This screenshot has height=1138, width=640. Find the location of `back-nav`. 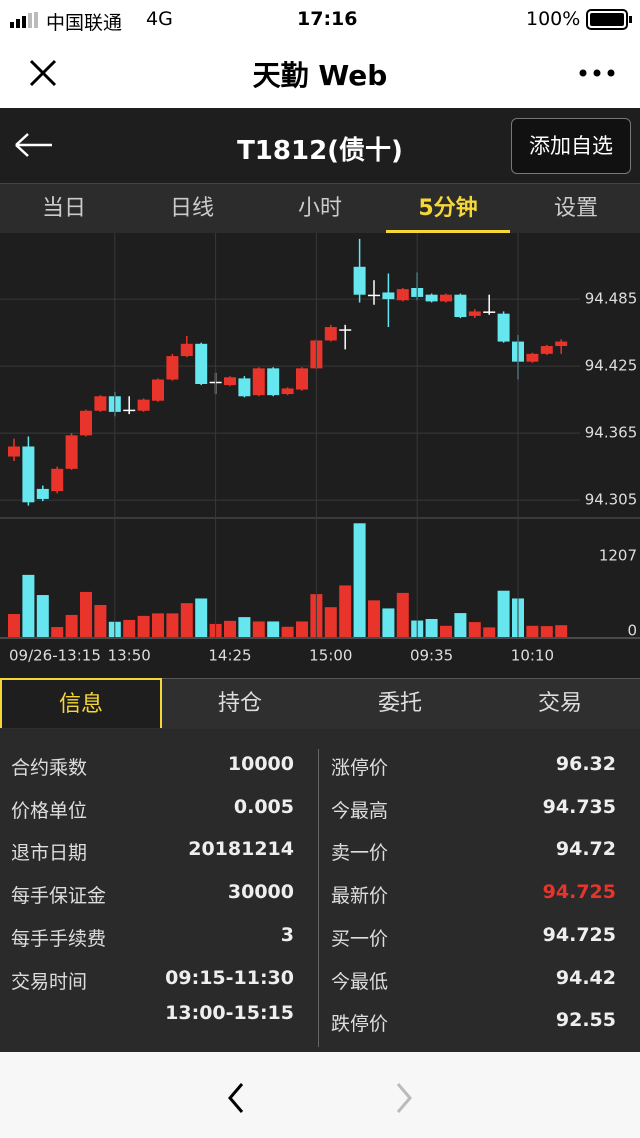

back-nav is located at coordinates (236, 1098).